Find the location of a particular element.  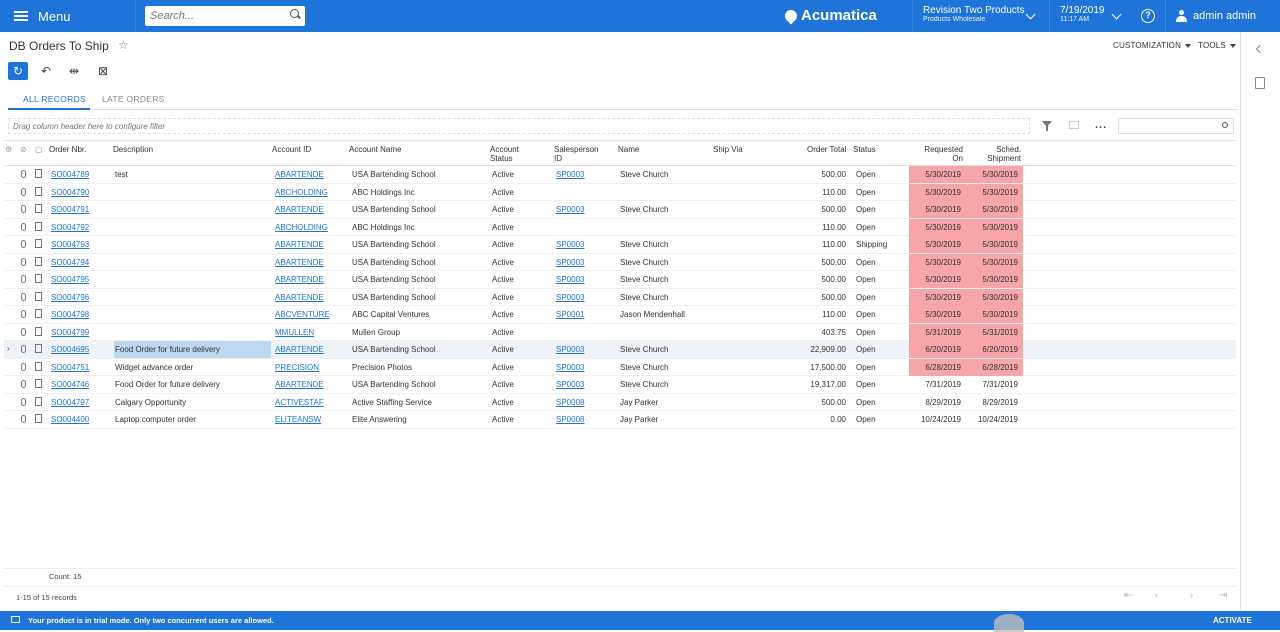

activate-button: ACTIVATE is located at coordinates (1232, 620).